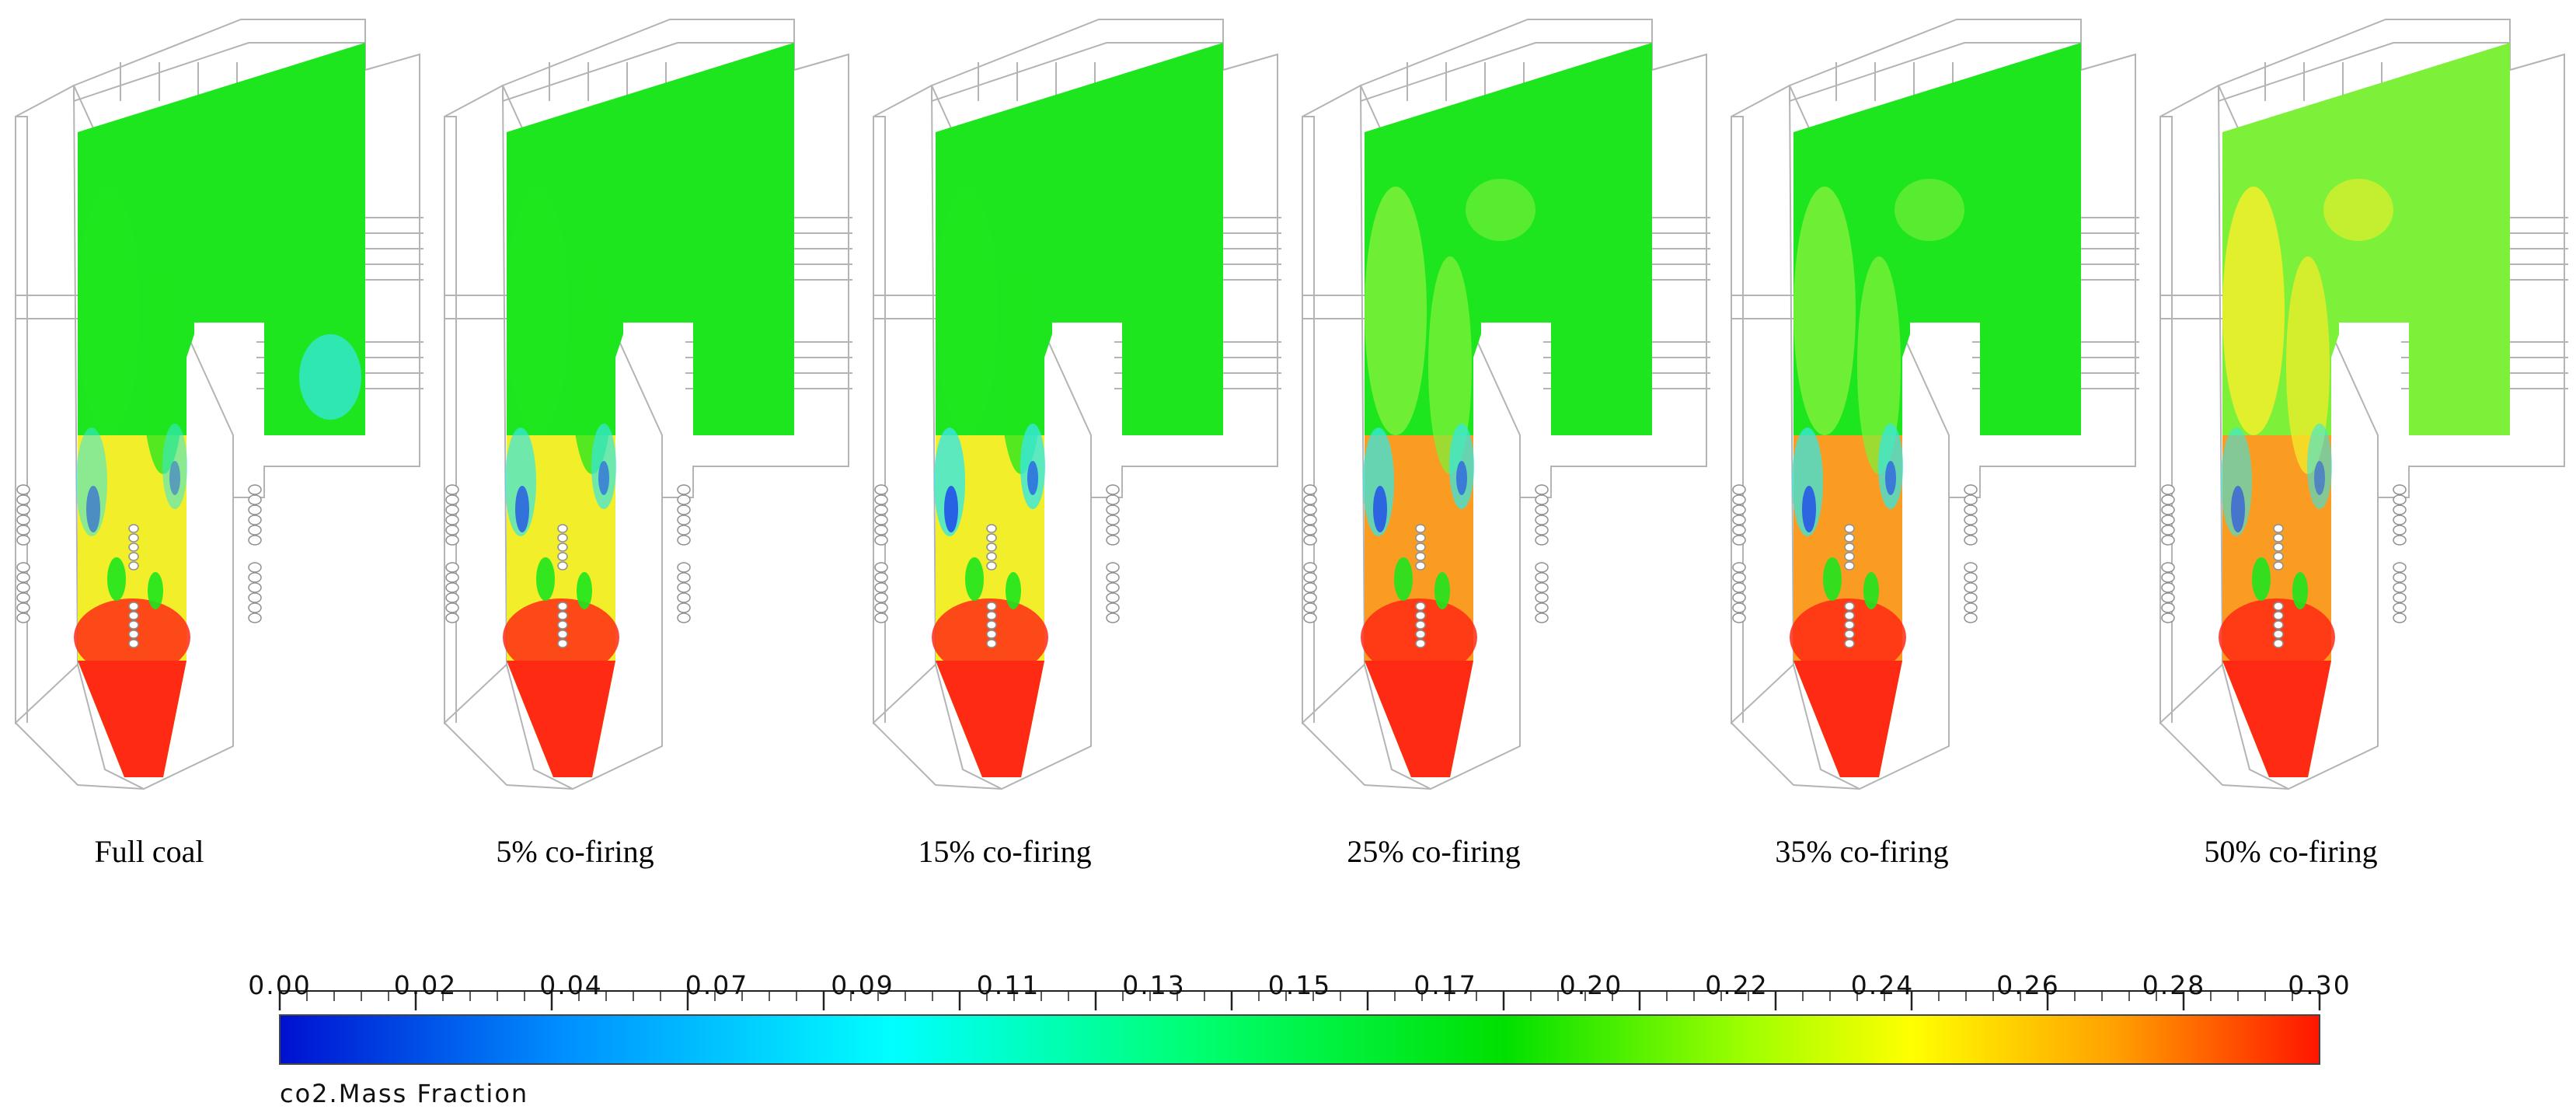  Describe the element at coordinates (1008, 985) in the screenshot. I see `colorbar-tick-label: 0.11` at that location.